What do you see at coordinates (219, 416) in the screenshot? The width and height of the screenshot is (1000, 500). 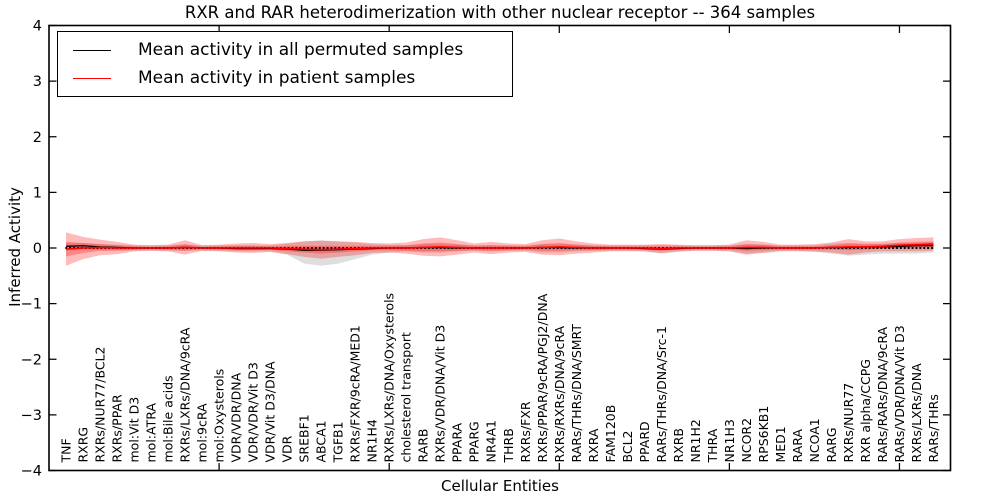 I see `x-tick-label: mol:Oxysterols` at bounding box center [219, 416].